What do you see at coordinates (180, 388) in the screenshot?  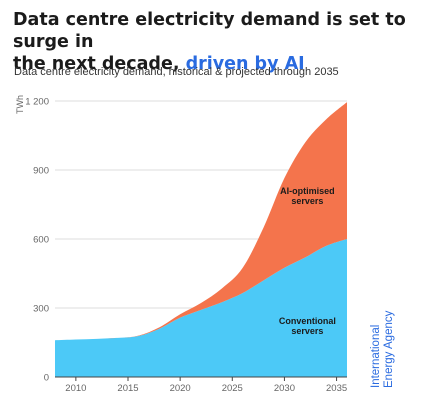 I see `x-tick-label: 2020` at bounding box center [180, 388].